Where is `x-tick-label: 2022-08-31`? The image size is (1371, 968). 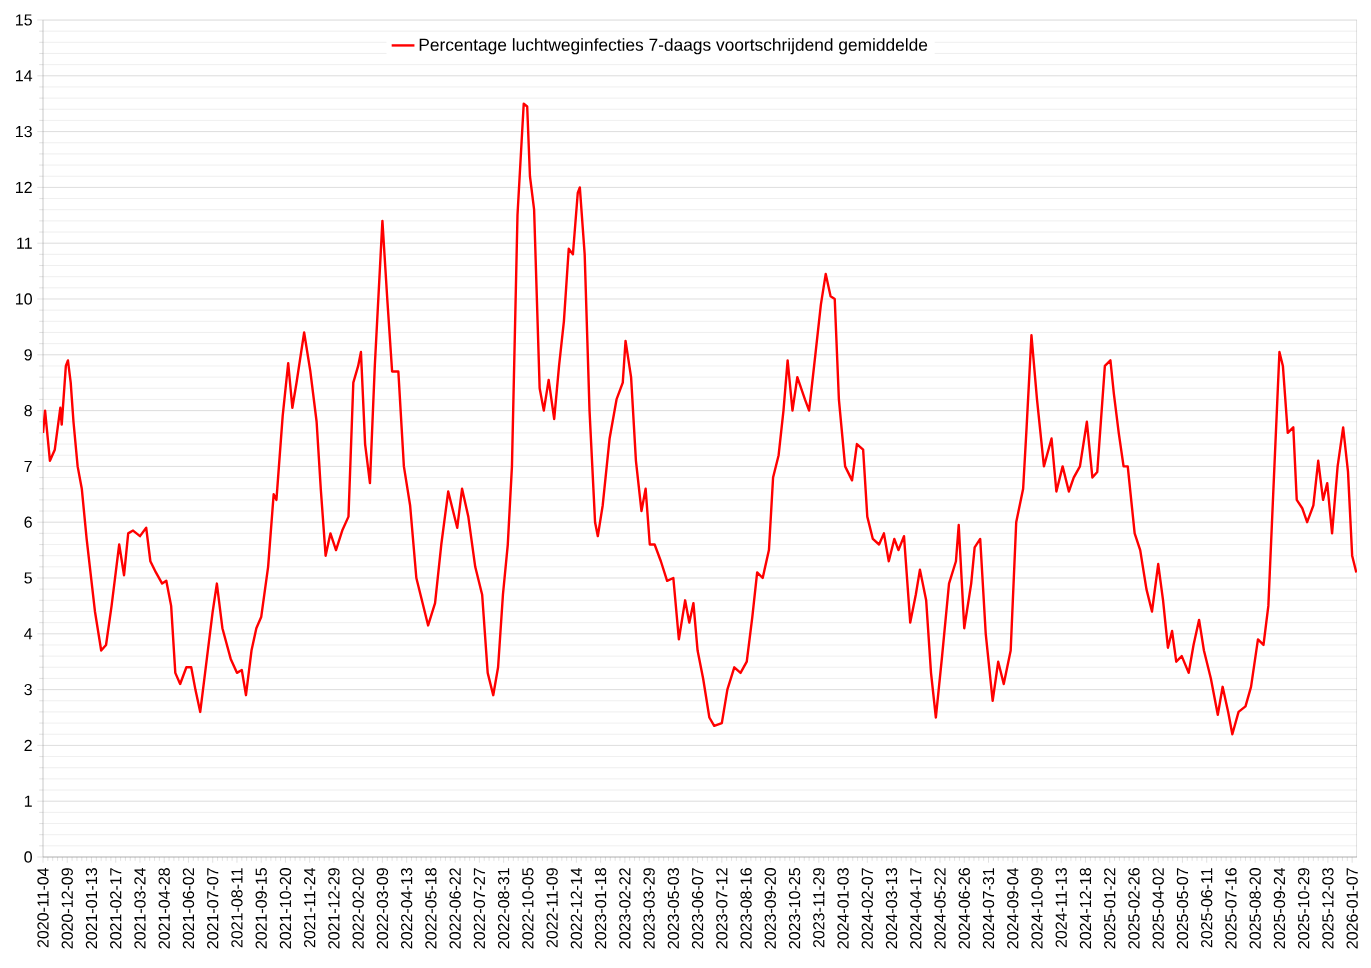
x-tick-label: 2022-08-31 is located at coordinates (503, 908).